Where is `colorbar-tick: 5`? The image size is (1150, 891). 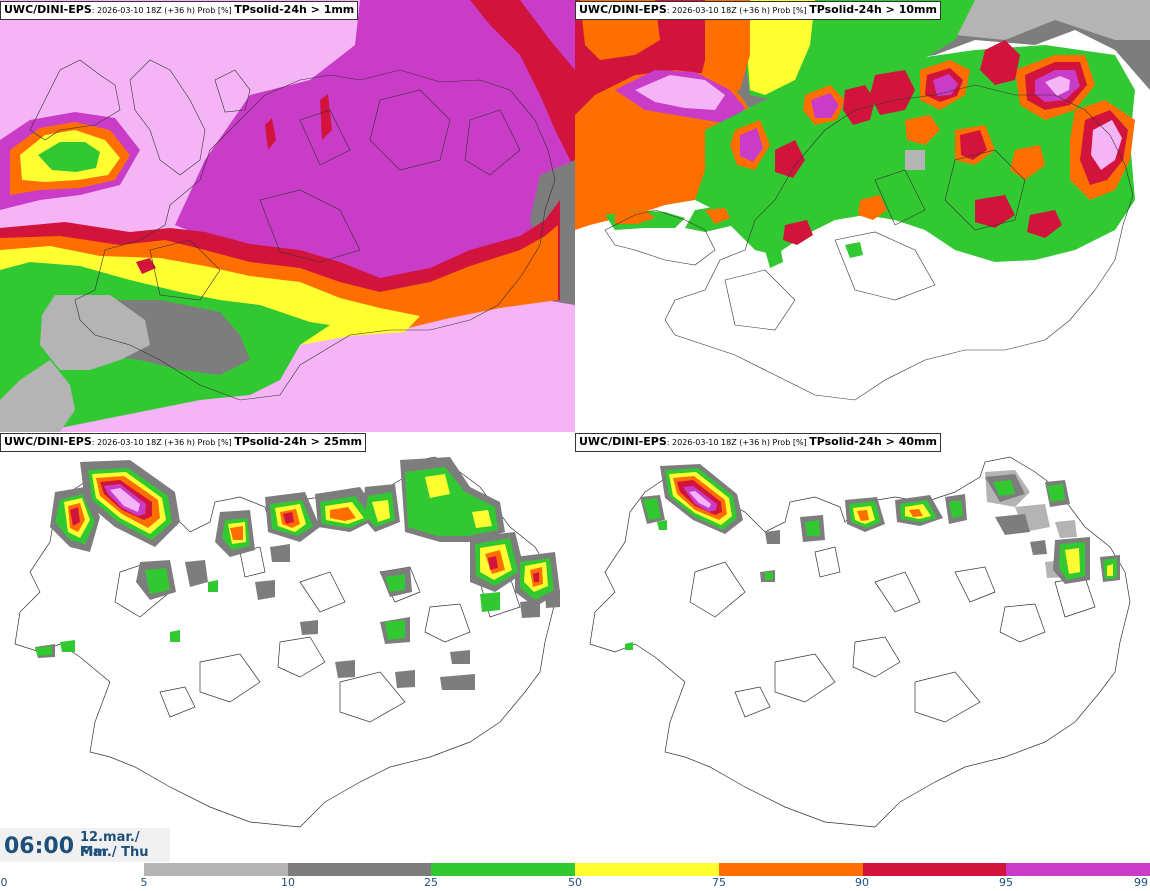 colorbar-tick: 5 is located at coordinates (144, 882).